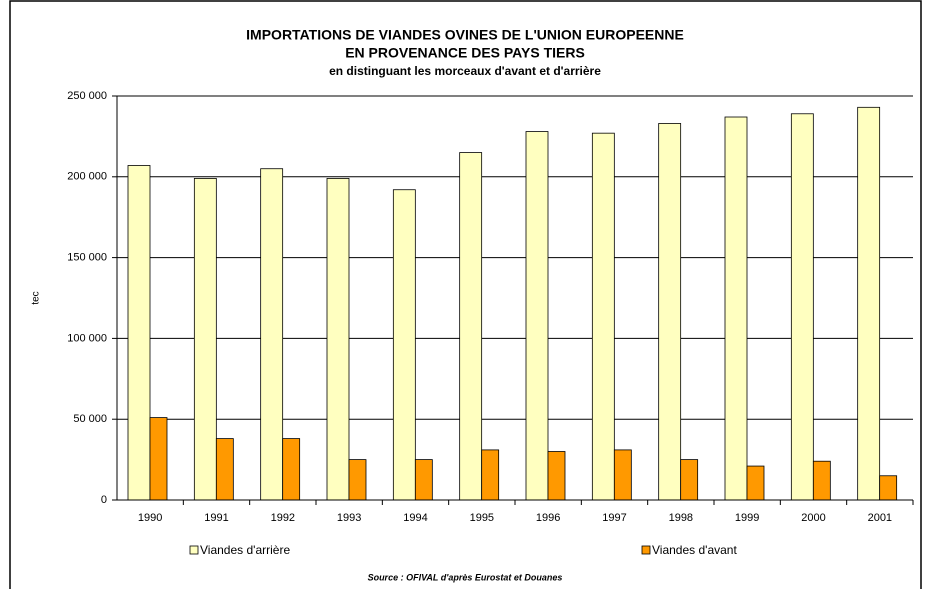  I want to click on y-tick-label: 0, so click(104, 500).